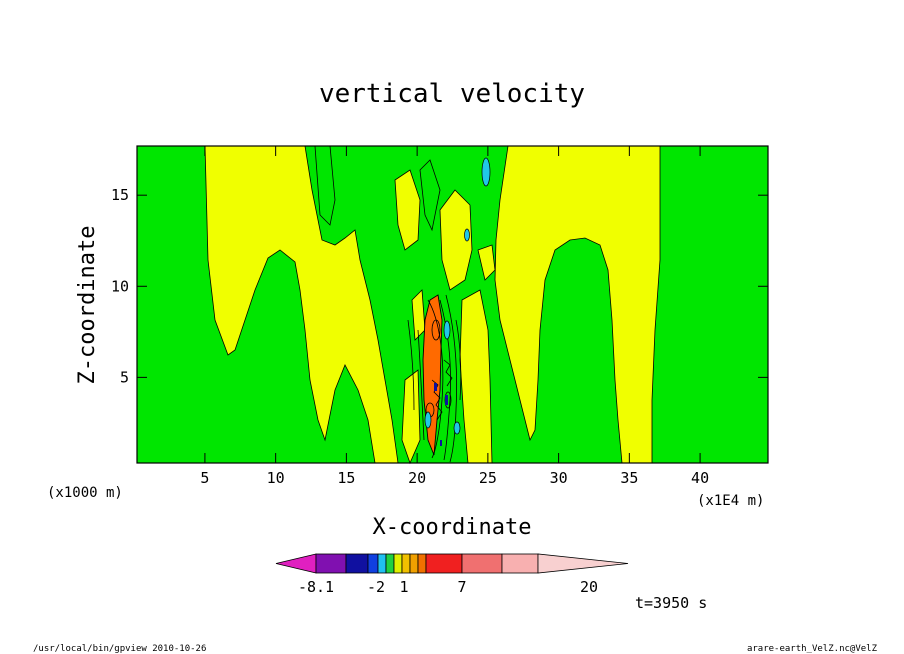  I want to click on x-tick-label: 10, so click(276, 478).